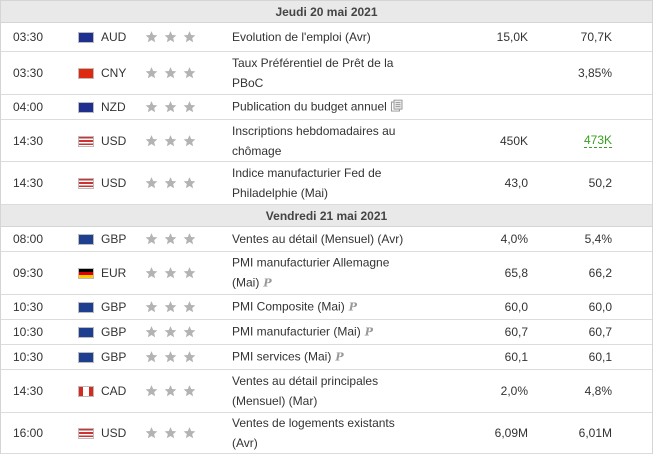  I want to click on event-title: PMI Composite (Mai), so click(288, 306).